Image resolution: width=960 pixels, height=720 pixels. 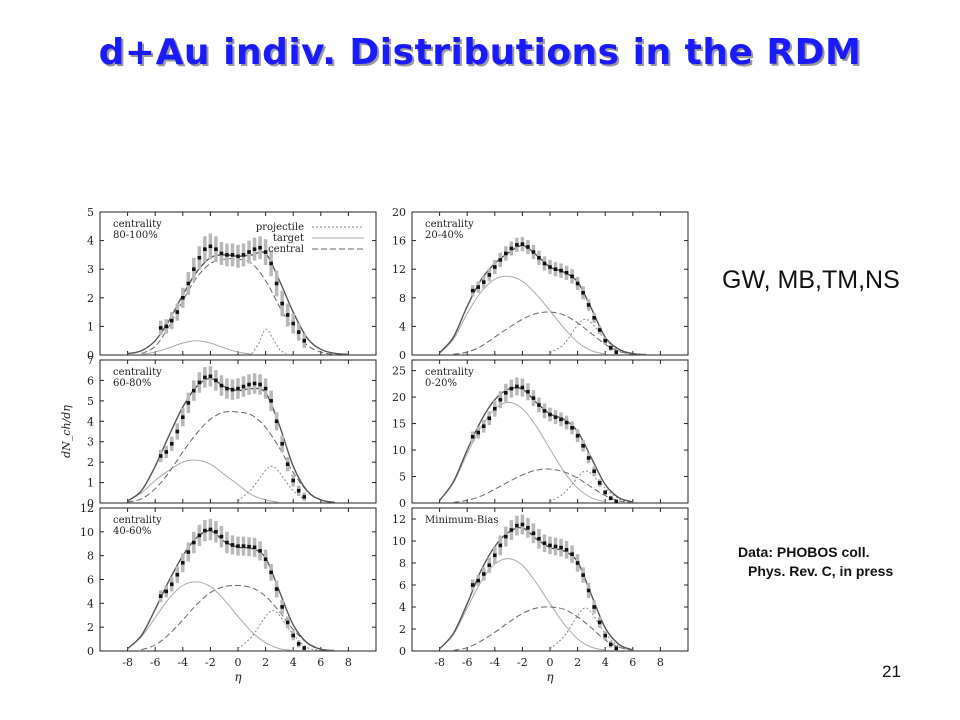 What do you see at coordinates (288, 238) in the screenshot?
I see `legend-label: target` at bounding box center [288, 238].